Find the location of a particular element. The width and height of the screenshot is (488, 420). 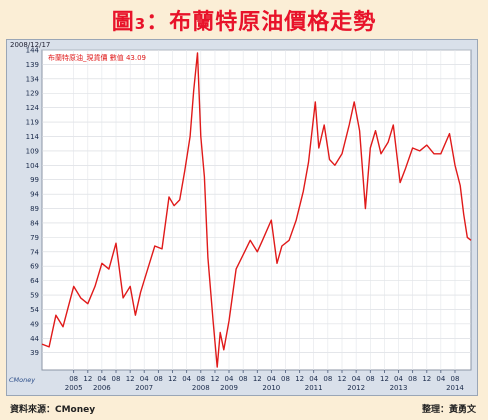

y-tick-label: 144 is located at coordinates (33, 51).